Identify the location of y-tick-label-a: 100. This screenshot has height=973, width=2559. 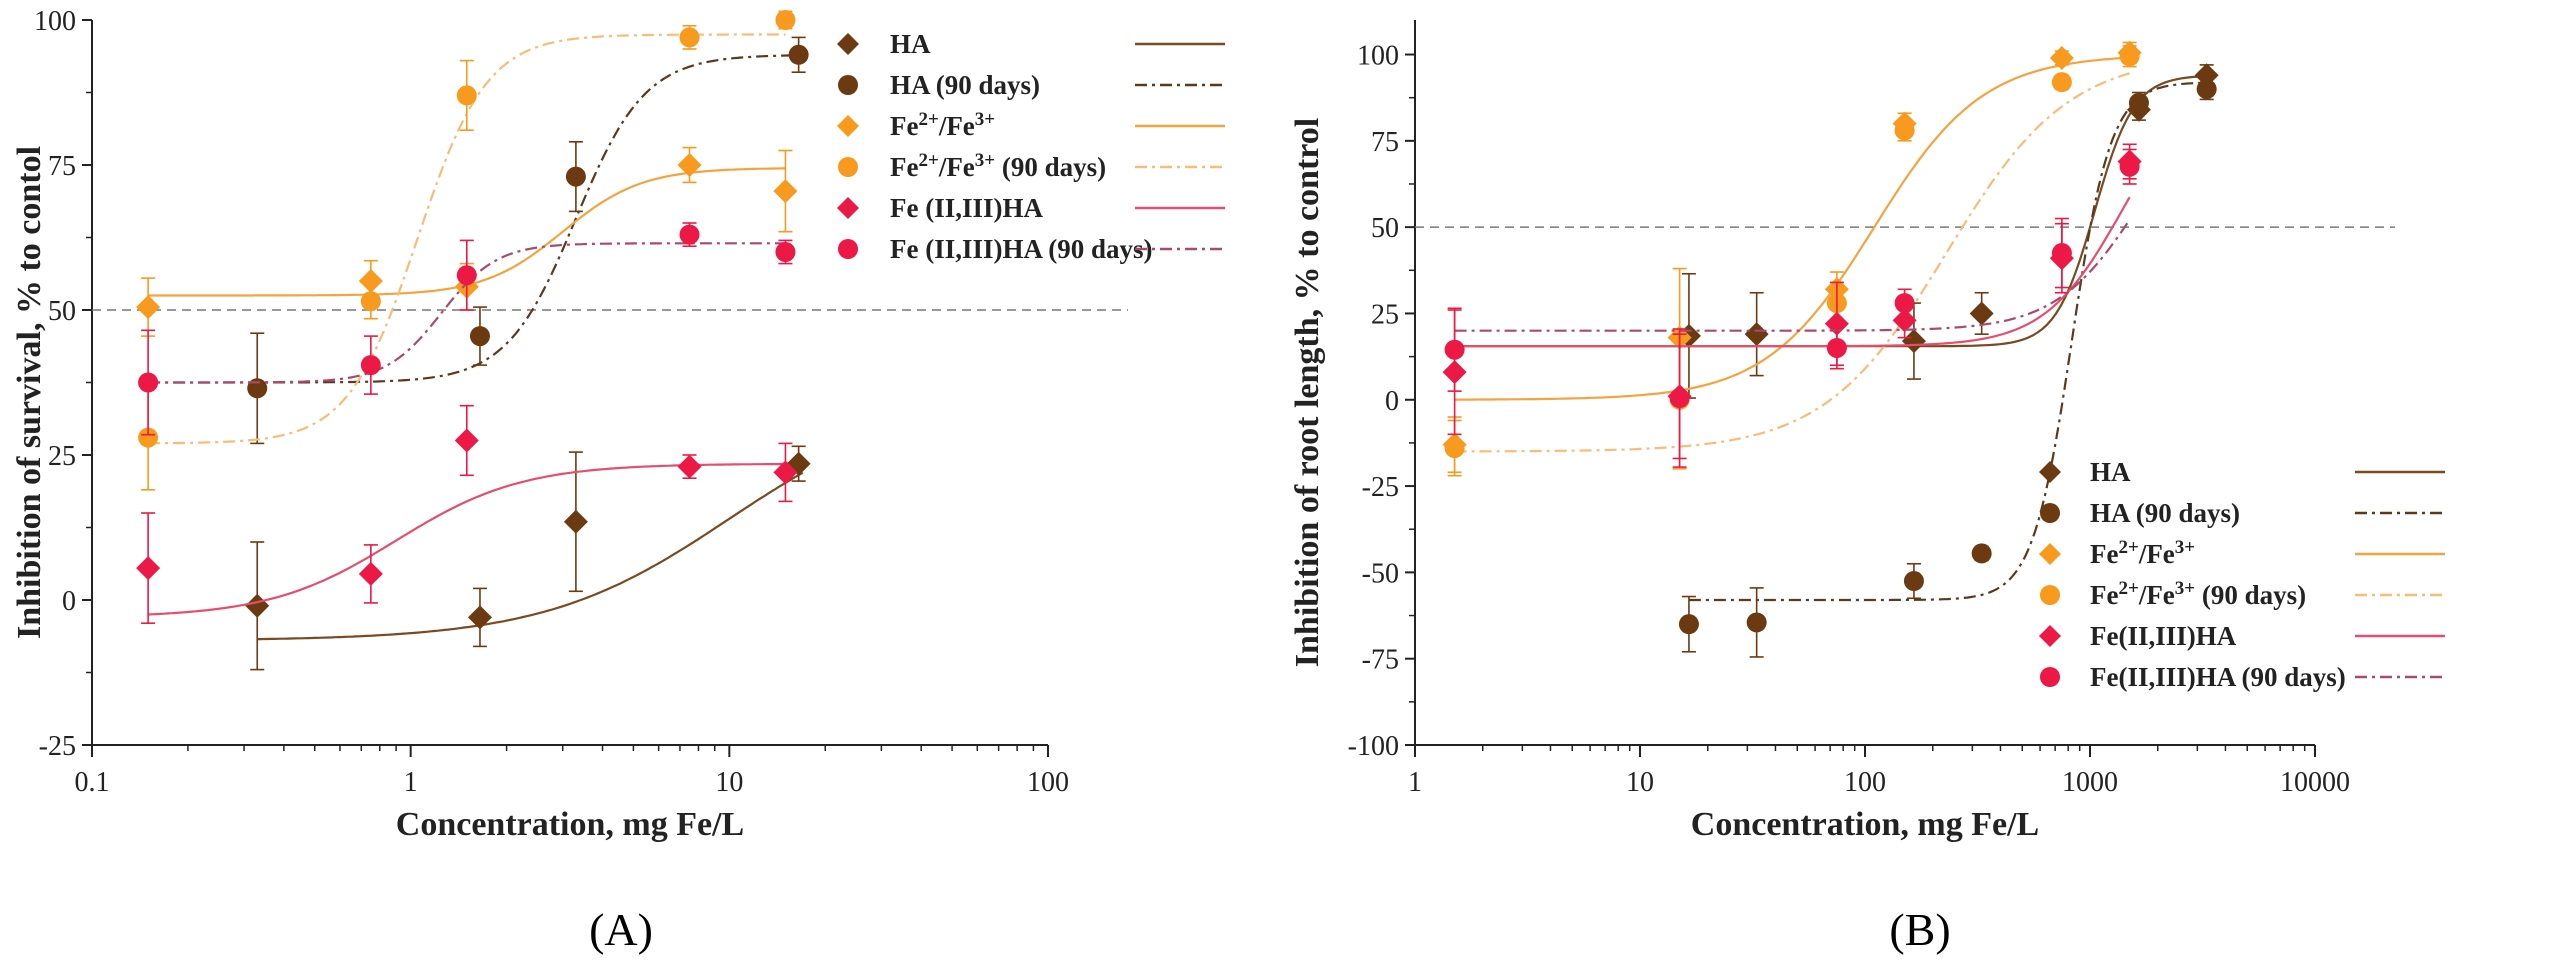
(55, 21).